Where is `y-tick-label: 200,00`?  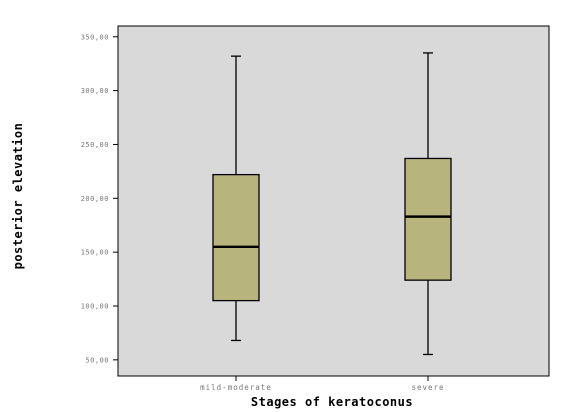 y-tick-label: 200,00 is located at coordinates (95, 199).